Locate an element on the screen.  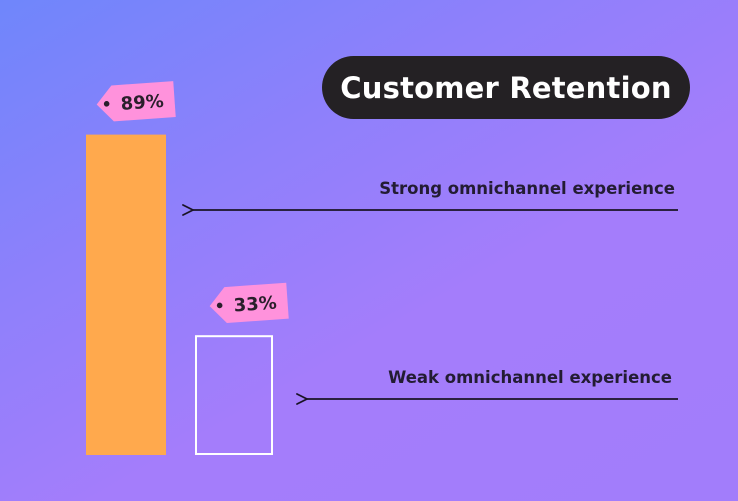
weak-bar is located at coordinates (234, 395).